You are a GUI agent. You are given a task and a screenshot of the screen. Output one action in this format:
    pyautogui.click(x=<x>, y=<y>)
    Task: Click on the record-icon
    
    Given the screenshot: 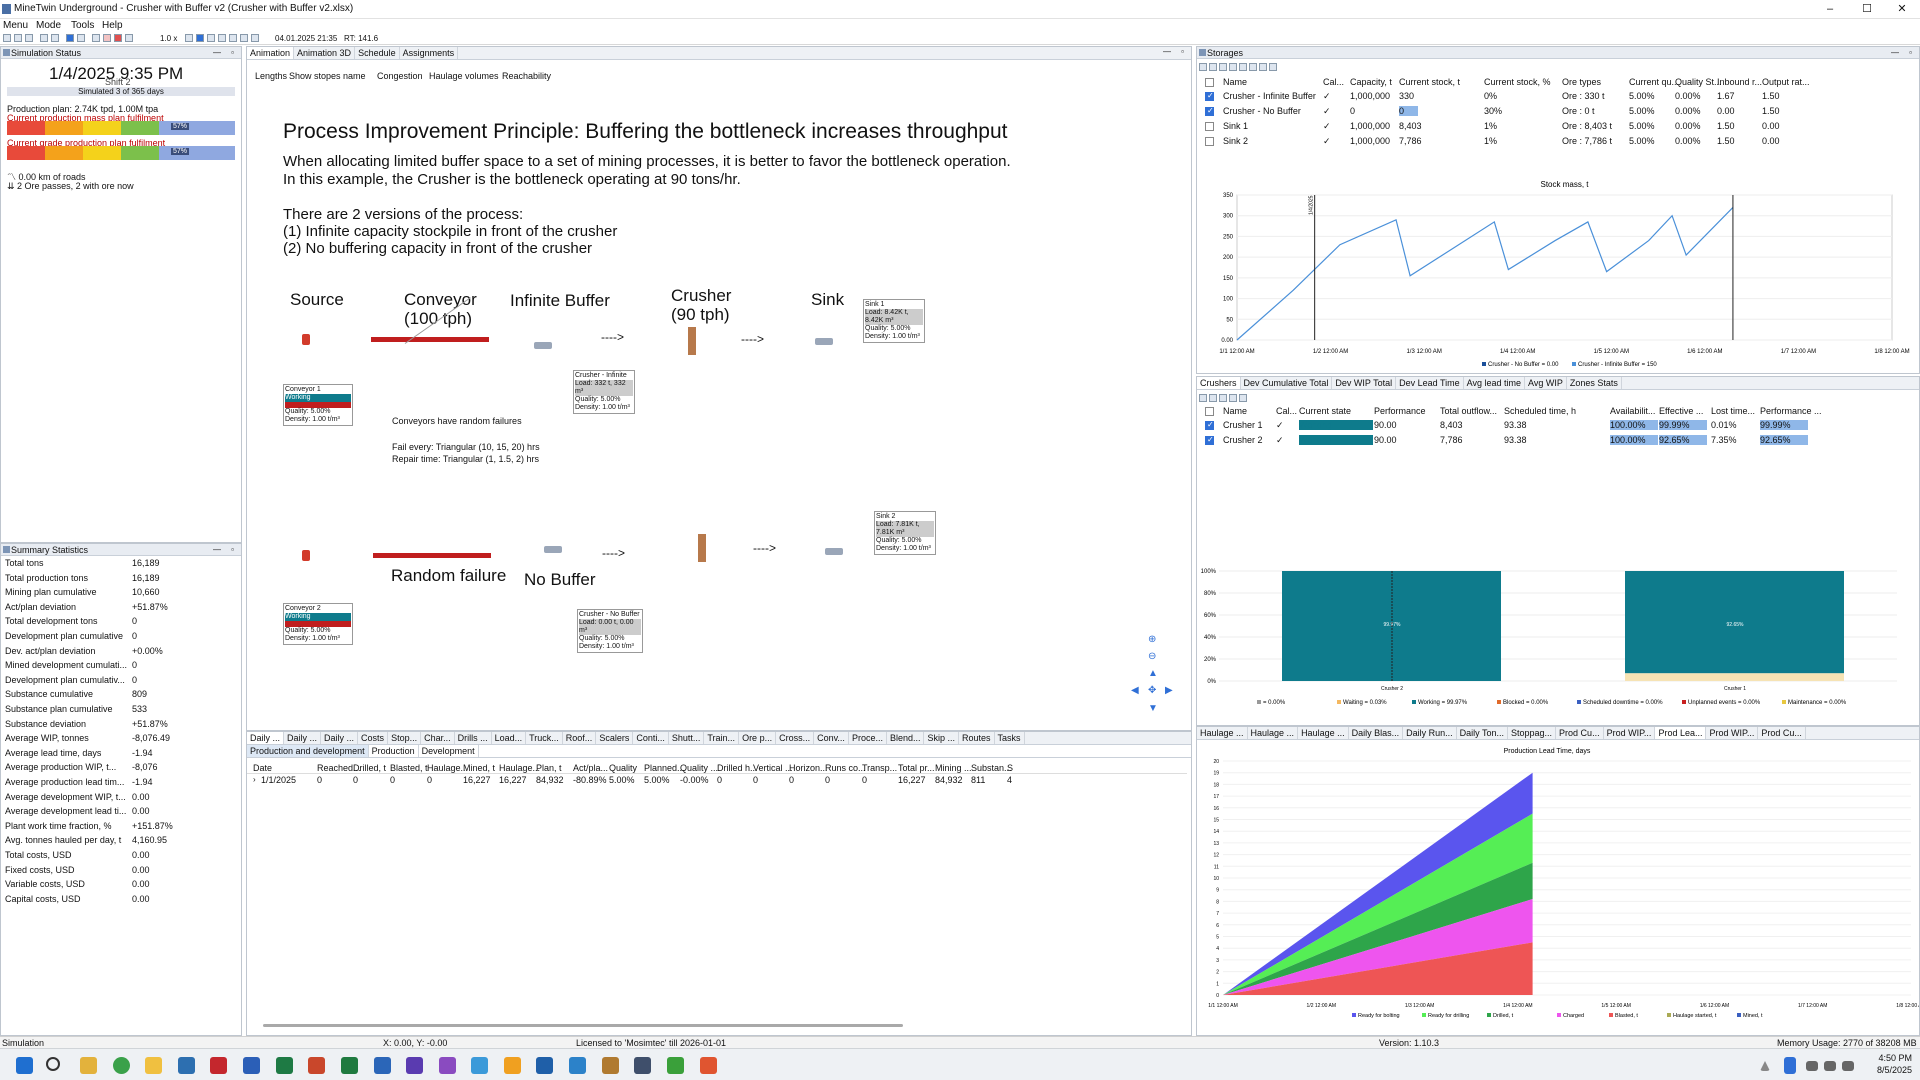 What is the action you would take?
    pyautogui.click(x=233, y=38)
    